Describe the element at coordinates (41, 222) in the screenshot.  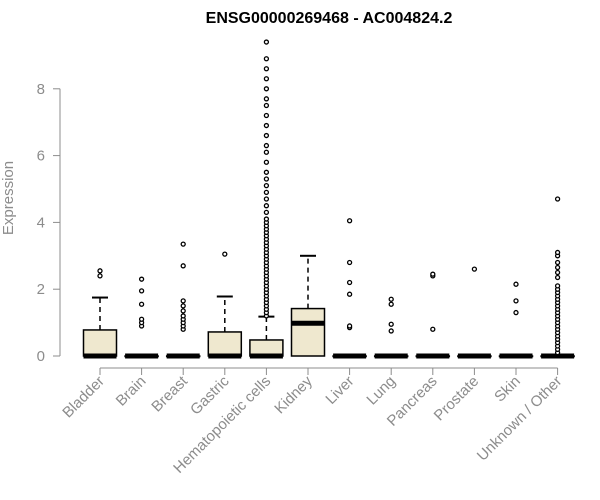
I see `y-tick-label: 4` at that location.